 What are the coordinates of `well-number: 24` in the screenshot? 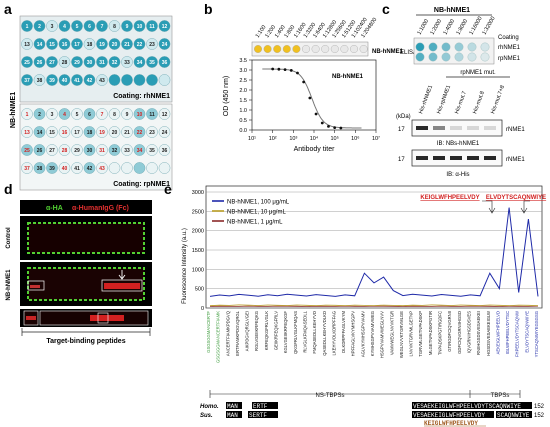 It's located at (165, 133).